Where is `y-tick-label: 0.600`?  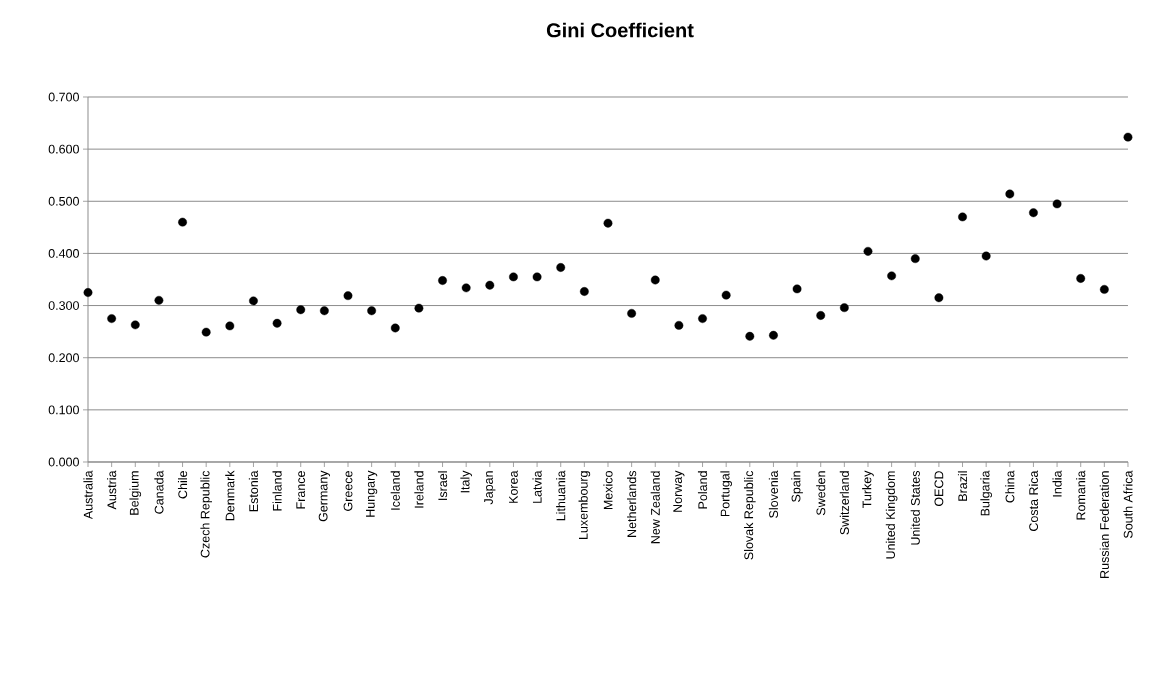 y-tick-label: 0.600 is located at coordinates (63, 149).